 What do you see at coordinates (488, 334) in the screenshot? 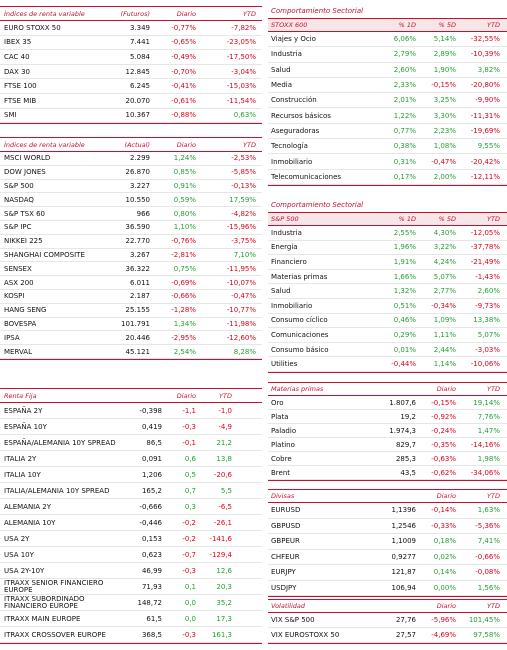
I see `cell-value: 5,07%` at bounding box center [488, 334].